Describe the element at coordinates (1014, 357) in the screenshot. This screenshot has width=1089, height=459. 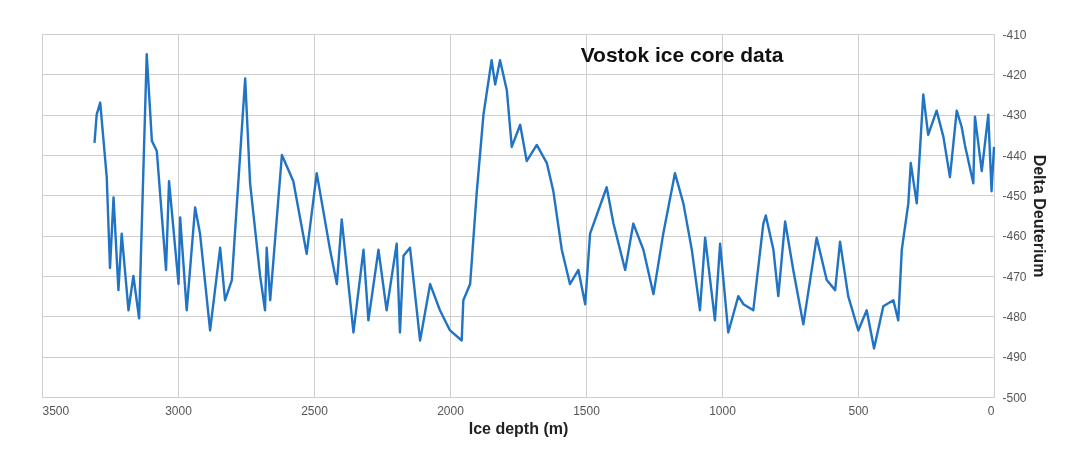
I see `y-tick-label: -490` at that location.